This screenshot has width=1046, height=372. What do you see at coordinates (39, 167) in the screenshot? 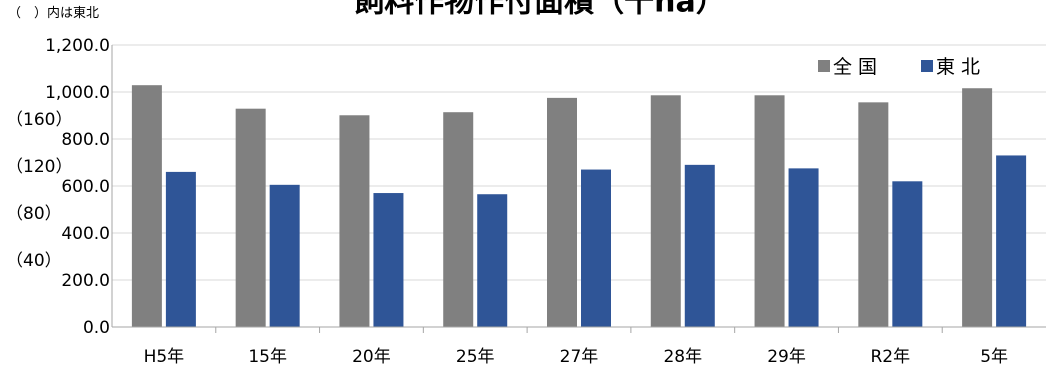
I see `secondary-tick-label: （120）` at bounding box center [39, 167].